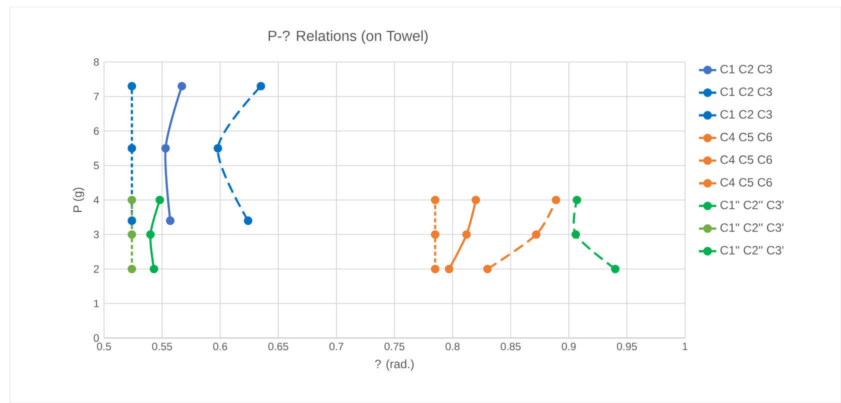  I want to click on y-axis-title: P (g), so click(78, 200).